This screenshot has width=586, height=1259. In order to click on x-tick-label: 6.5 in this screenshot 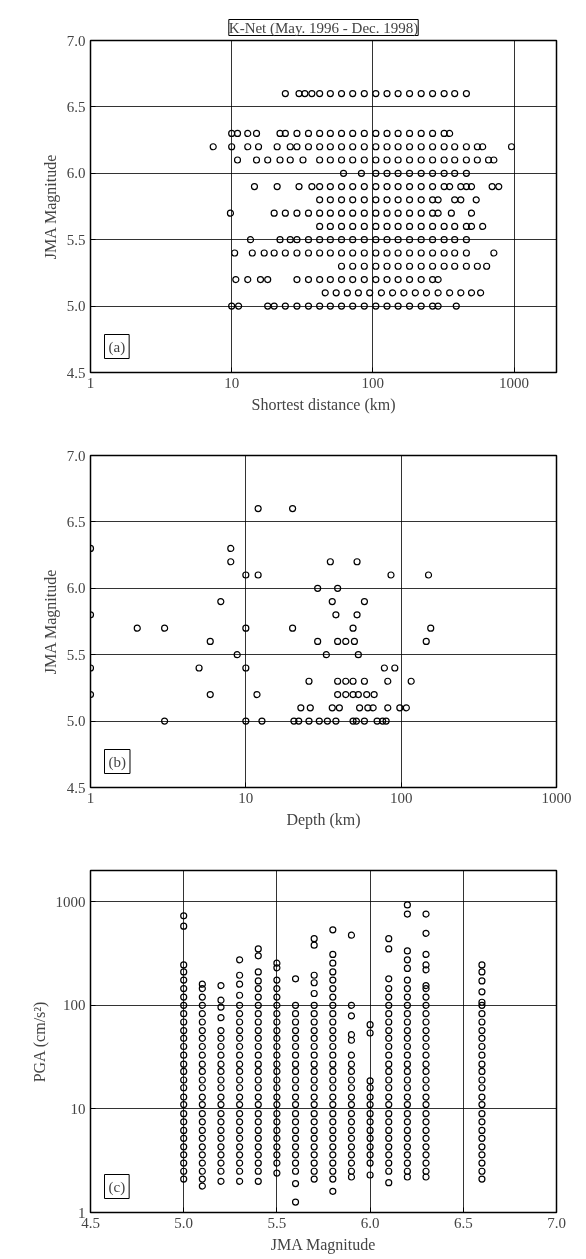, I will do `click(463, 1222)`.